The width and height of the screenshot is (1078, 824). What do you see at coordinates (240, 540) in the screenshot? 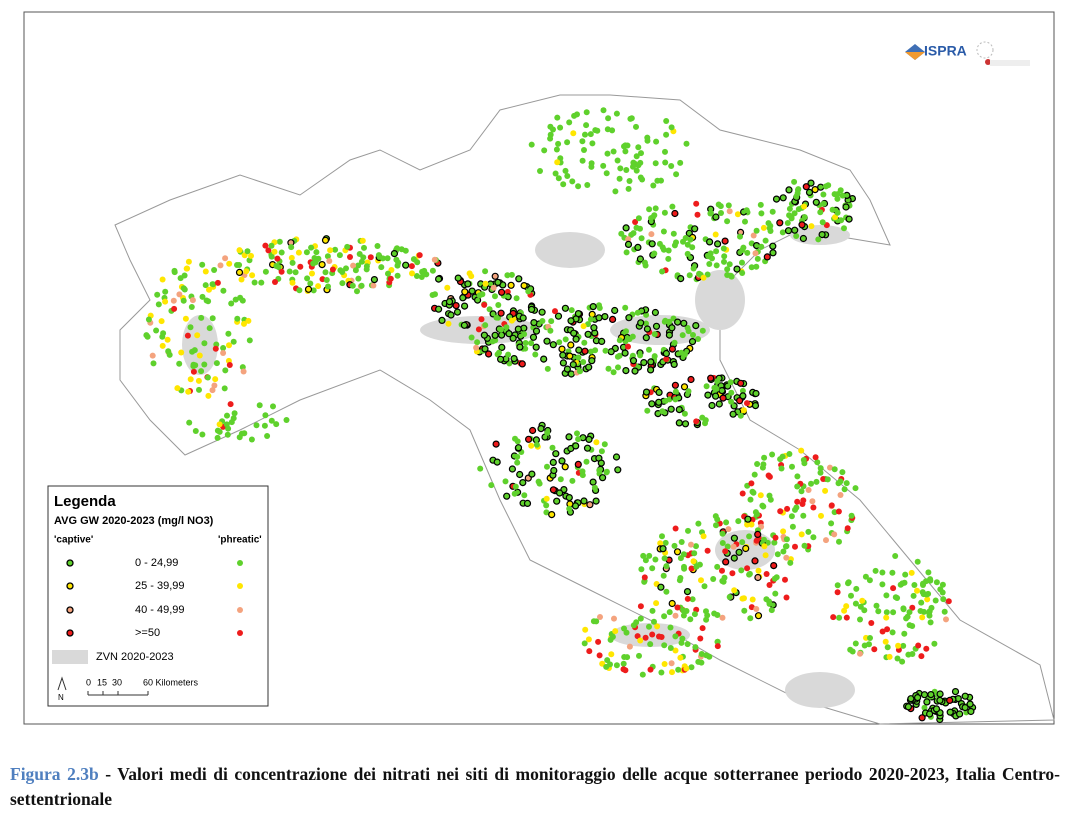
I see `legend-phreatic: 'phreatic'` at bounding box center [240, 540].